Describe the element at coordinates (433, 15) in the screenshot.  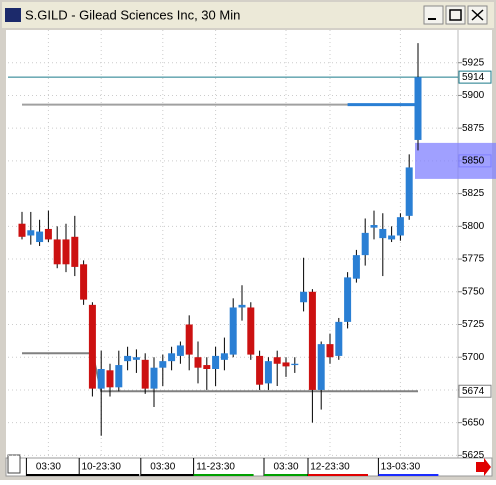
I see `minimize-button` at that location.